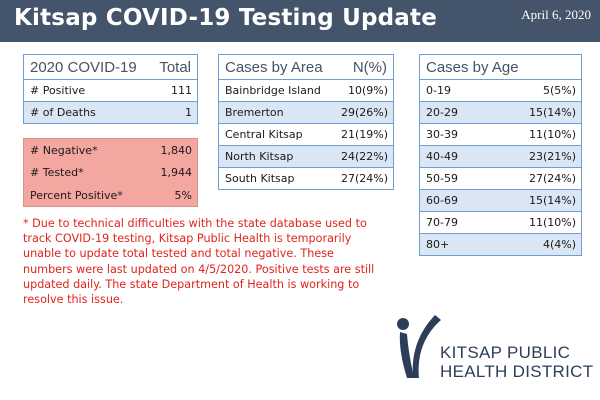 Image resolution: width=600 pixels, height=400 pixels. I want to click on row-value: 1,840, so click(176, 150).